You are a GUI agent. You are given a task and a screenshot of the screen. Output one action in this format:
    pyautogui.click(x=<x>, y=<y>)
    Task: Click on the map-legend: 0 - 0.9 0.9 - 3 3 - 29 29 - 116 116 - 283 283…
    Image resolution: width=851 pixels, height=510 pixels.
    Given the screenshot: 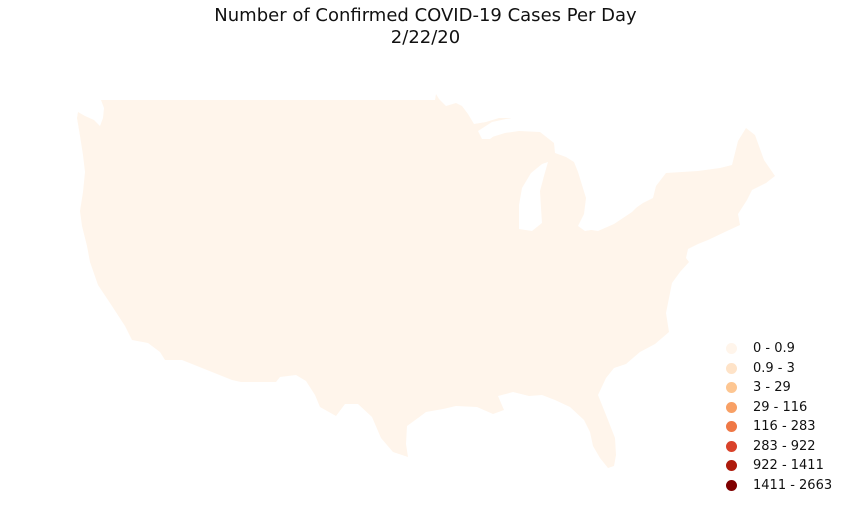 What is the action you would take?
    pyautogui.click(x=784, y=417)
    